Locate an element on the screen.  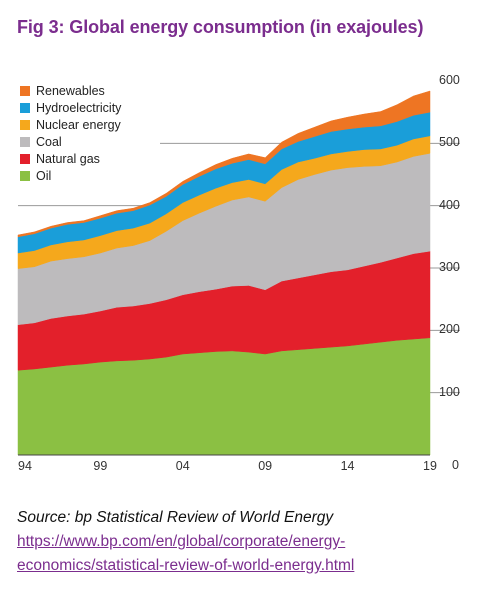
legend-label: Renewables is located at coordinates (70, 91).